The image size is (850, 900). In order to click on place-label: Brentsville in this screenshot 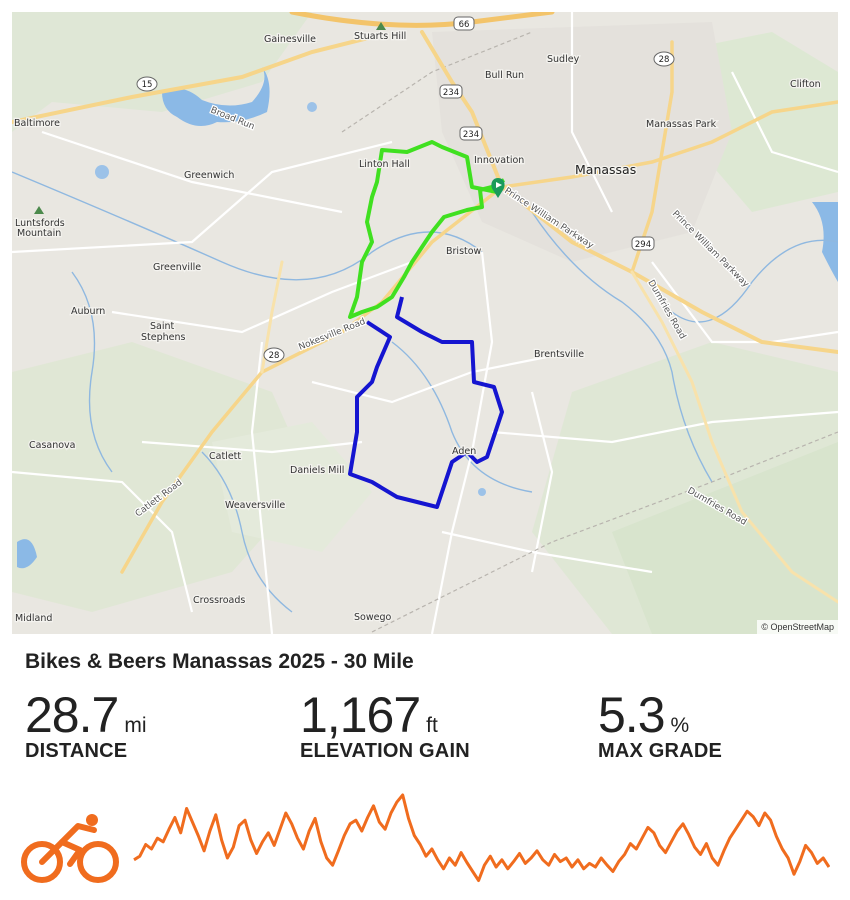, I will do `click(559, 354)`.